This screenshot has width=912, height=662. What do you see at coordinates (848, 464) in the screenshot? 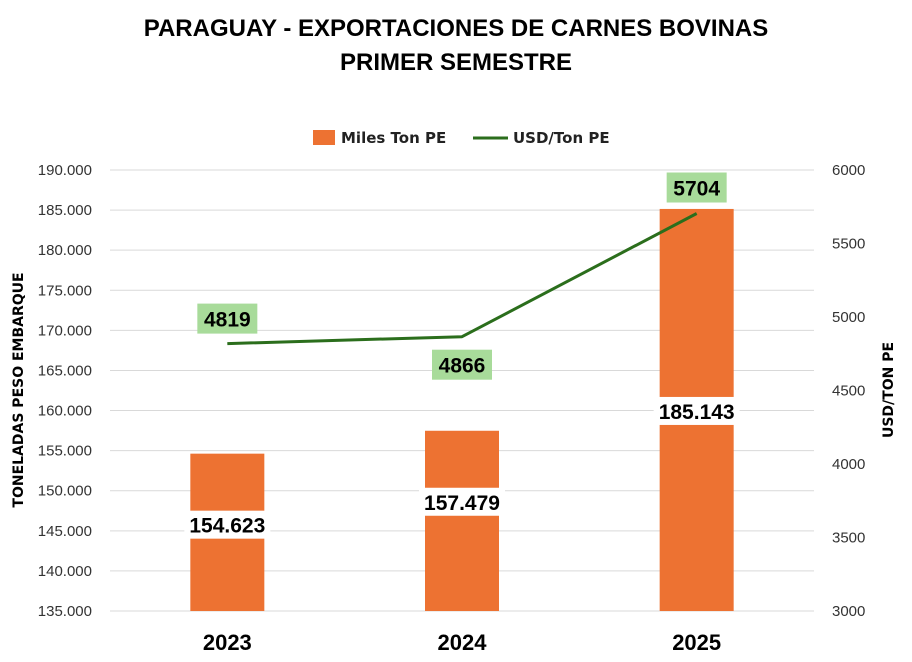
I see `right-tick-label: 4000` at bounding box center [848, 464].